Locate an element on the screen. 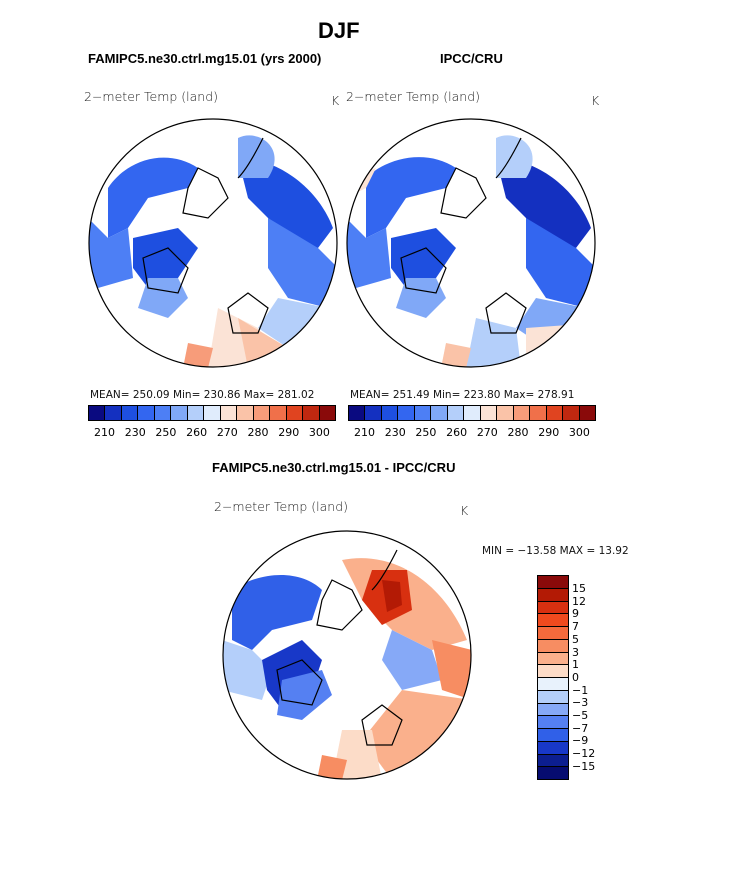 The width and height of the screenshot is (733, 882). left-units-label: K is located at coordinates (335, 100).